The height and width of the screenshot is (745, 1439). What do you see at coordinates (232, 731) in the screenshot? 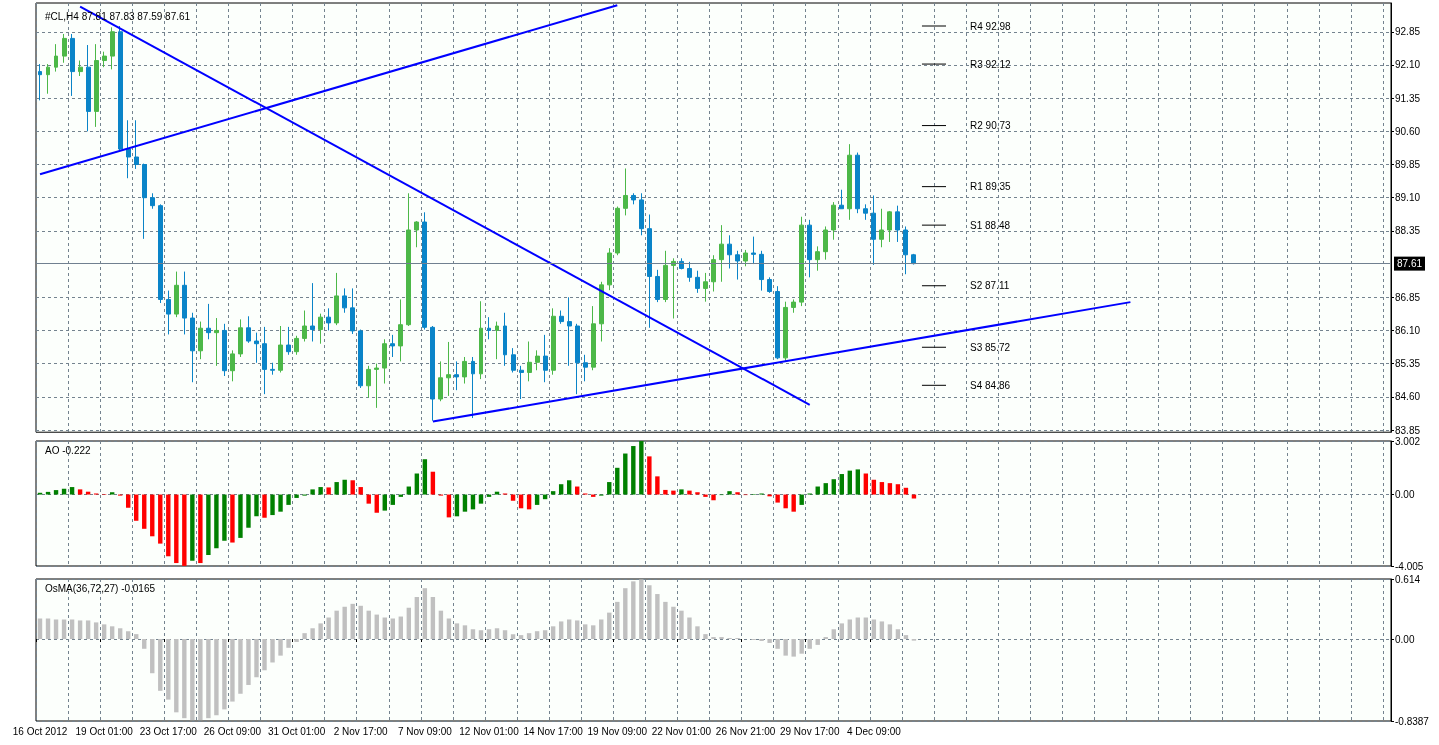
I see `x-tick-label: 26 Oct 09:00` at bounding box center [232, 731].